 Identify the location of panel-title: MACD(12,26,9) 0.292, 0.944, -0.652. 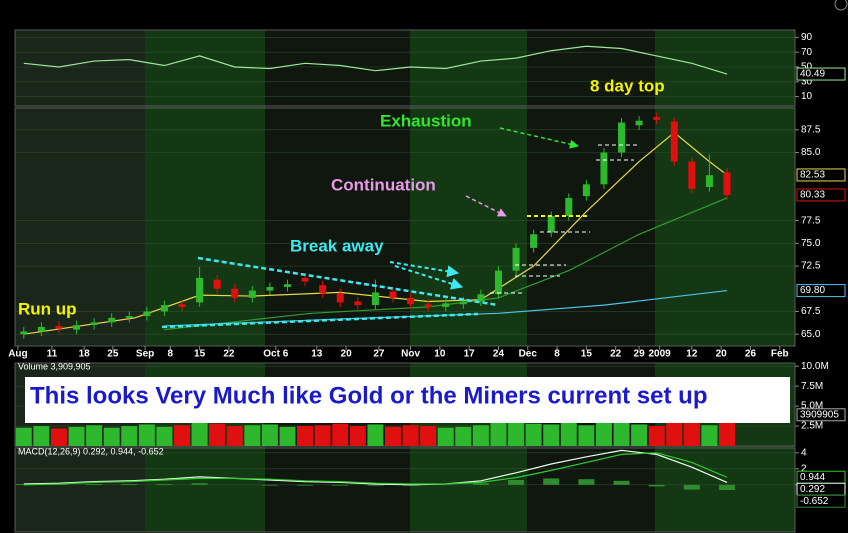
(91, 451).